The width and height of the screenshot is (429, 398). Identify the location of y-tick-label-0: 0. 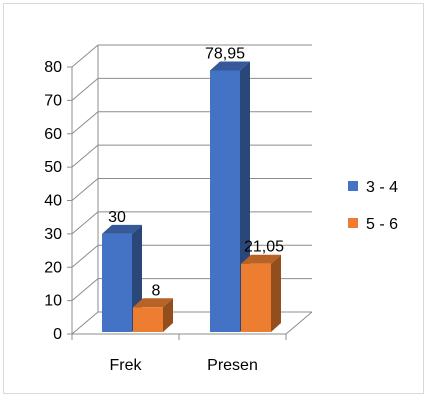
(57, 334).